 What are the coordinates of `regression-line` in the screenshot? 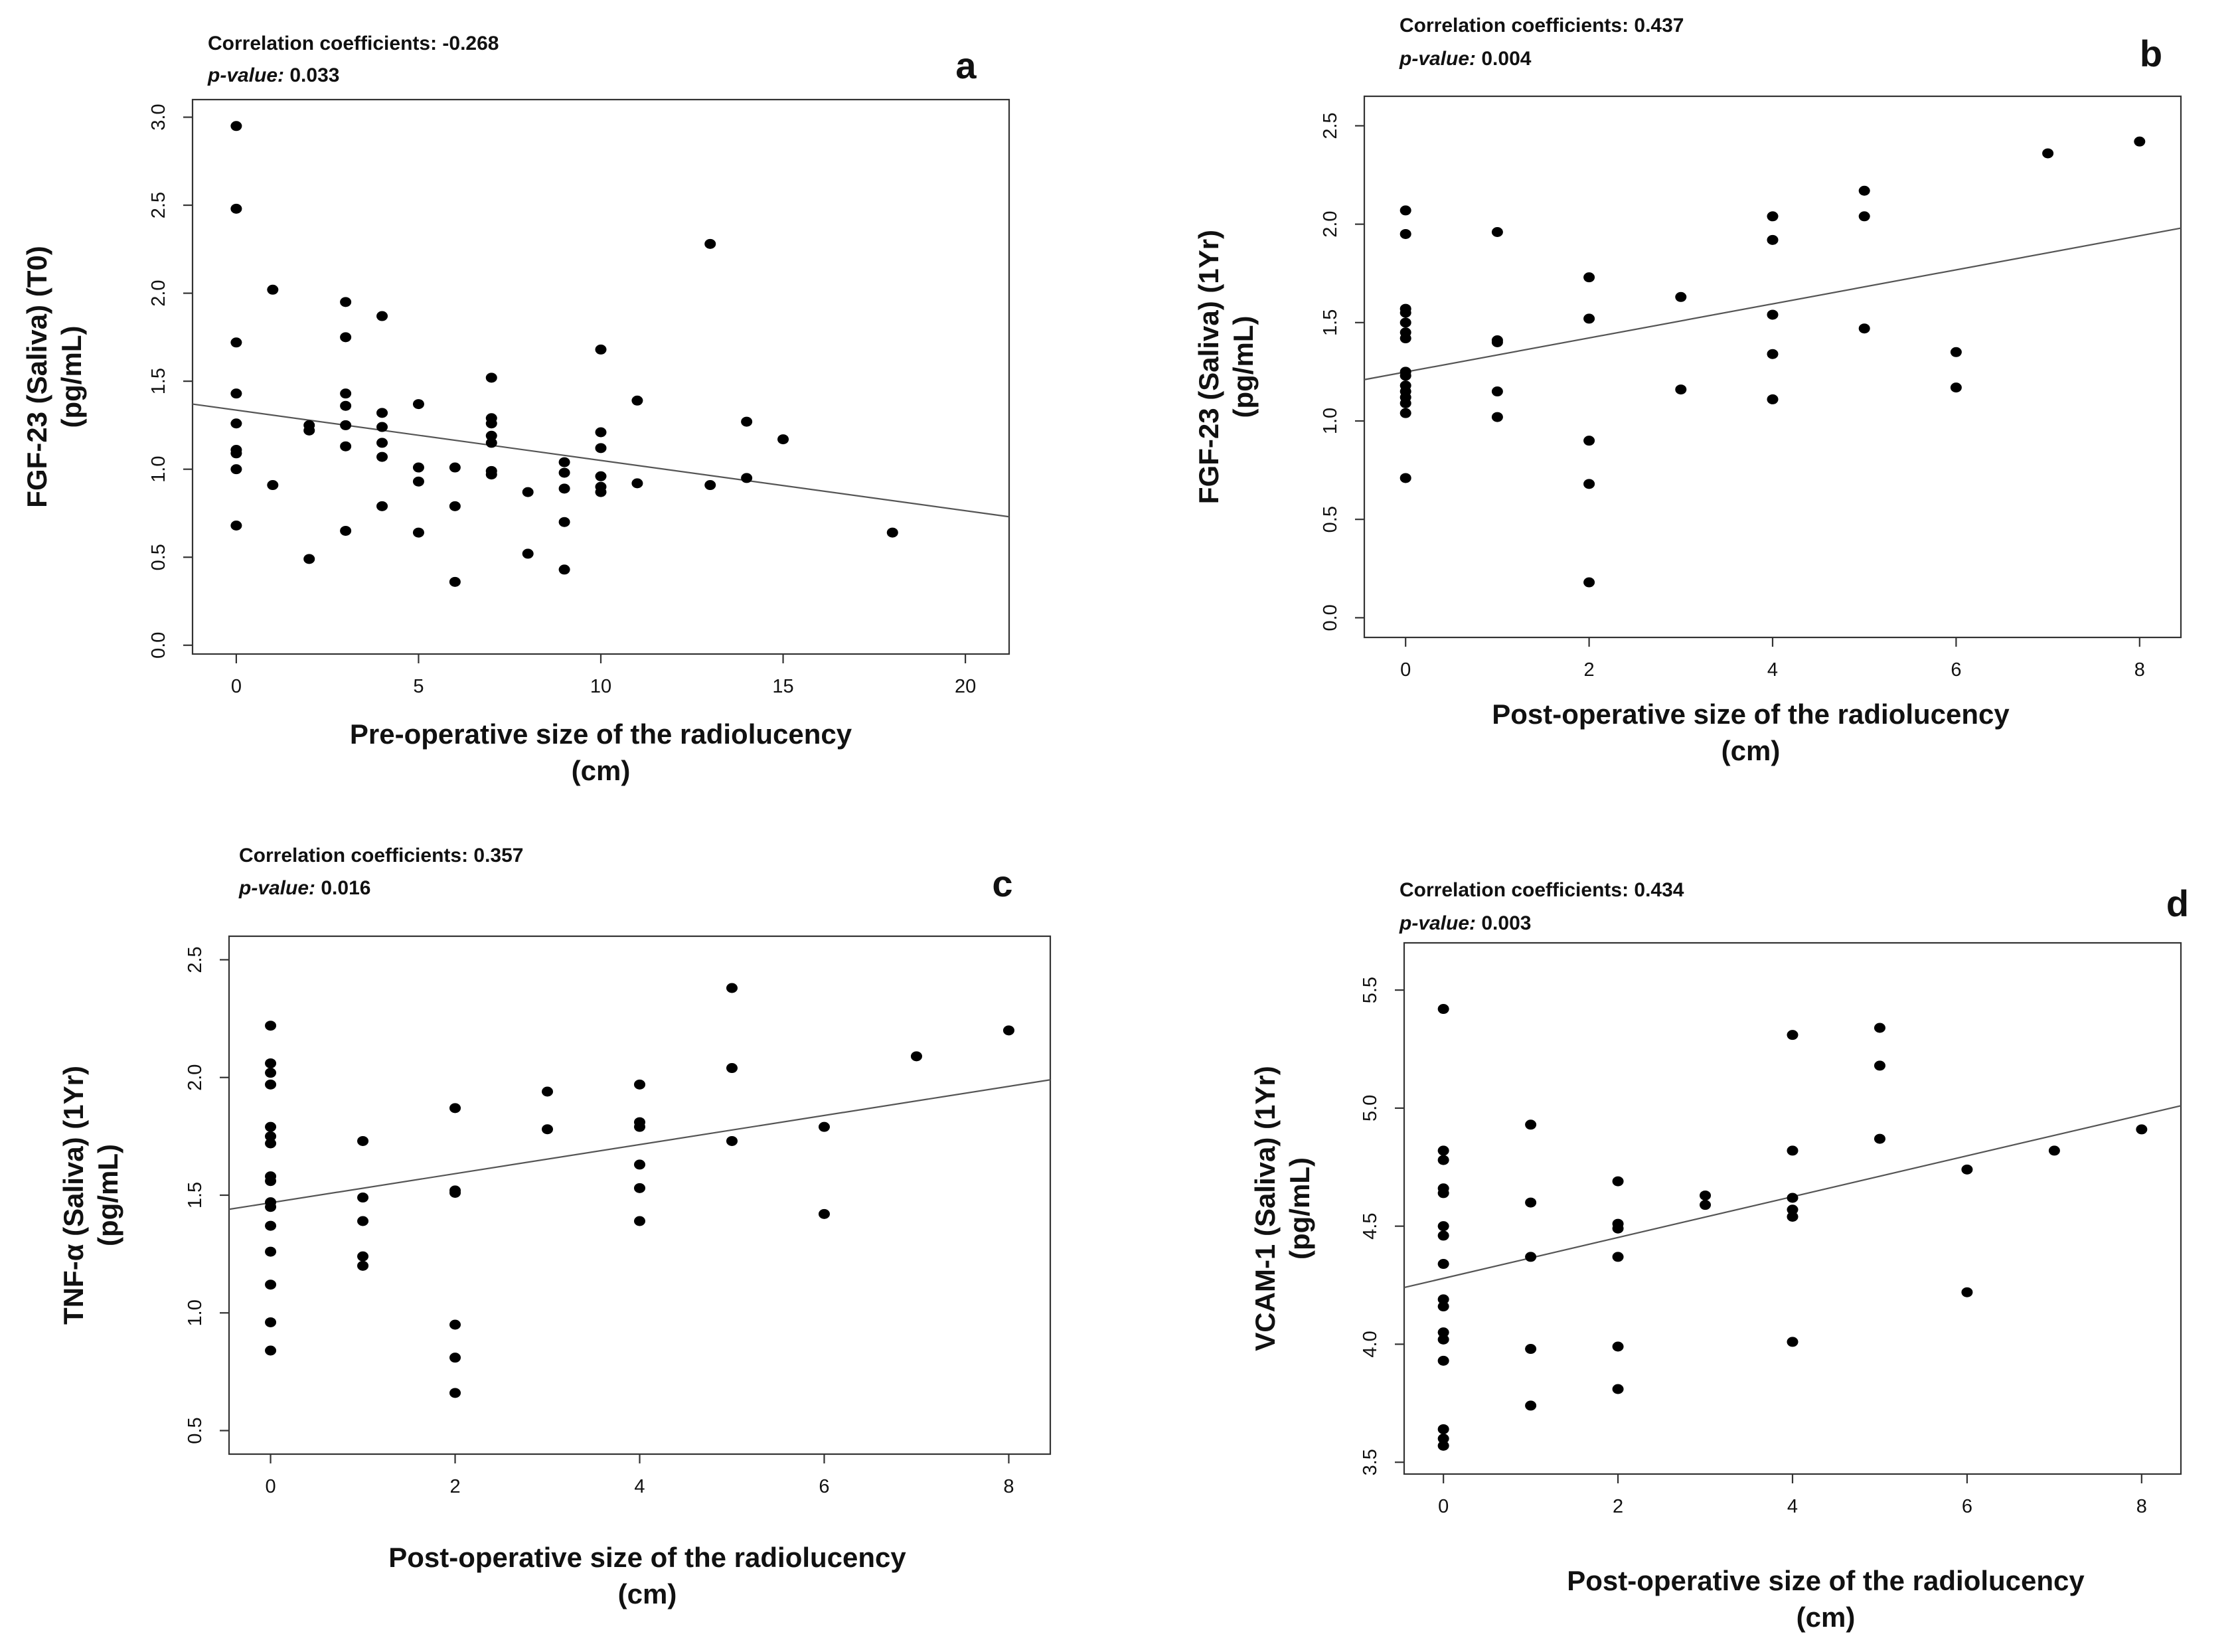 It's located at (639, 1144).